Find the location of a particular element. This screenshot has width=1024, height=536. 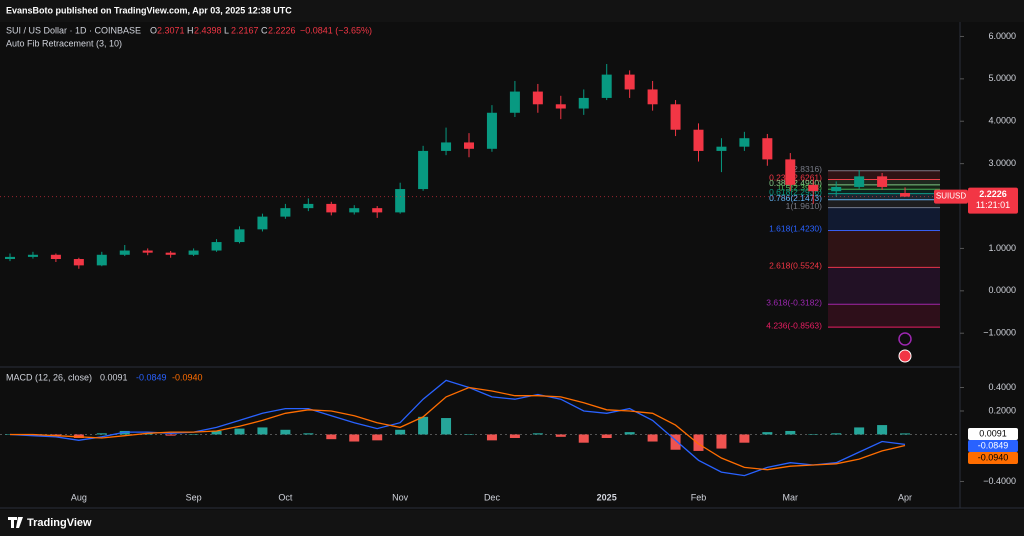

x-tick-label: 2025 is located at coordinates (607, 497).